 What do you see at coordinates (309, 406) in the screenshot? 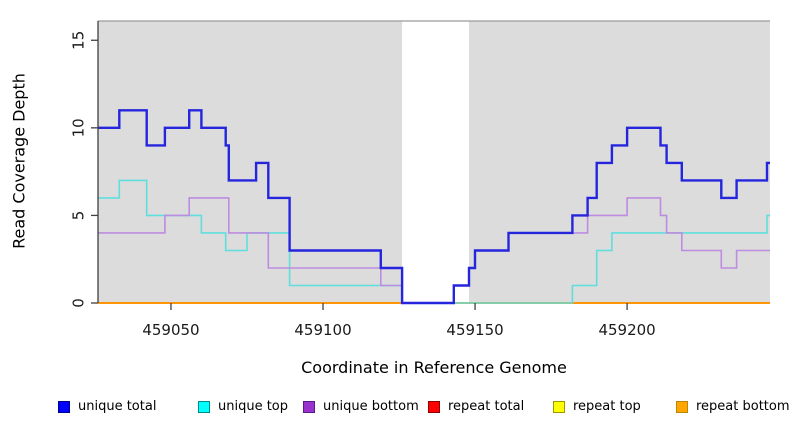
I see `legend-swatch-unique-bottom-icon` at bounding box center [309, 406].